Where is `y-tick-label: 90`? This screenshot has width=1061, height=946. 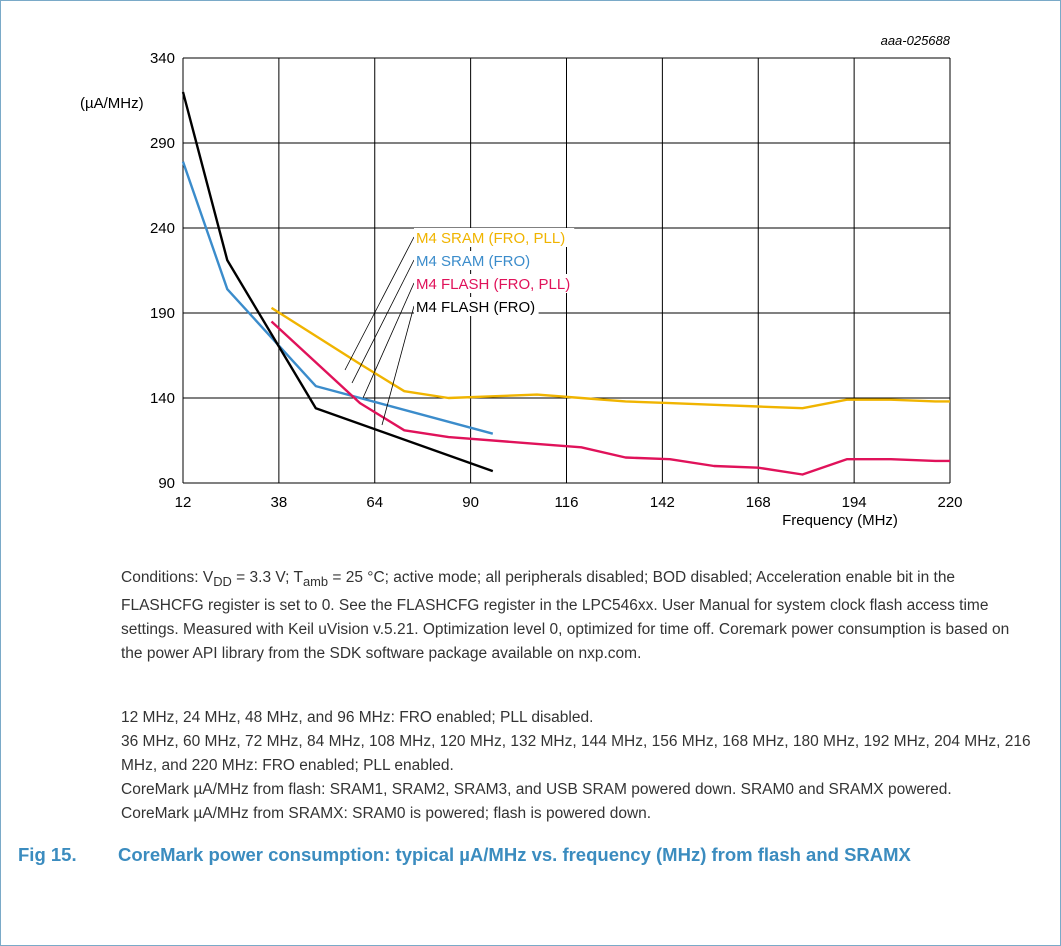 y-tick-label: 90 is located at coordinates (166, 483).